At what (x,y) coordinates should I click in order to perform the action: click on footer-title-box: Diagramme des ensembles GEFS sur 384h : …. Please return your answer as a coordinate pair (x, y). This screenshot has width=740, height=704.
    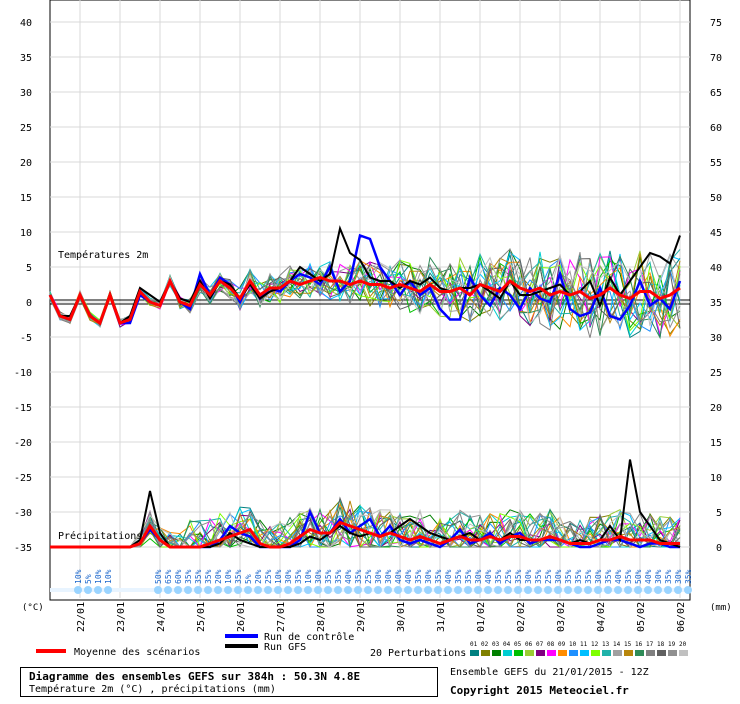
    Looking at the image, I should click on (229, 682).